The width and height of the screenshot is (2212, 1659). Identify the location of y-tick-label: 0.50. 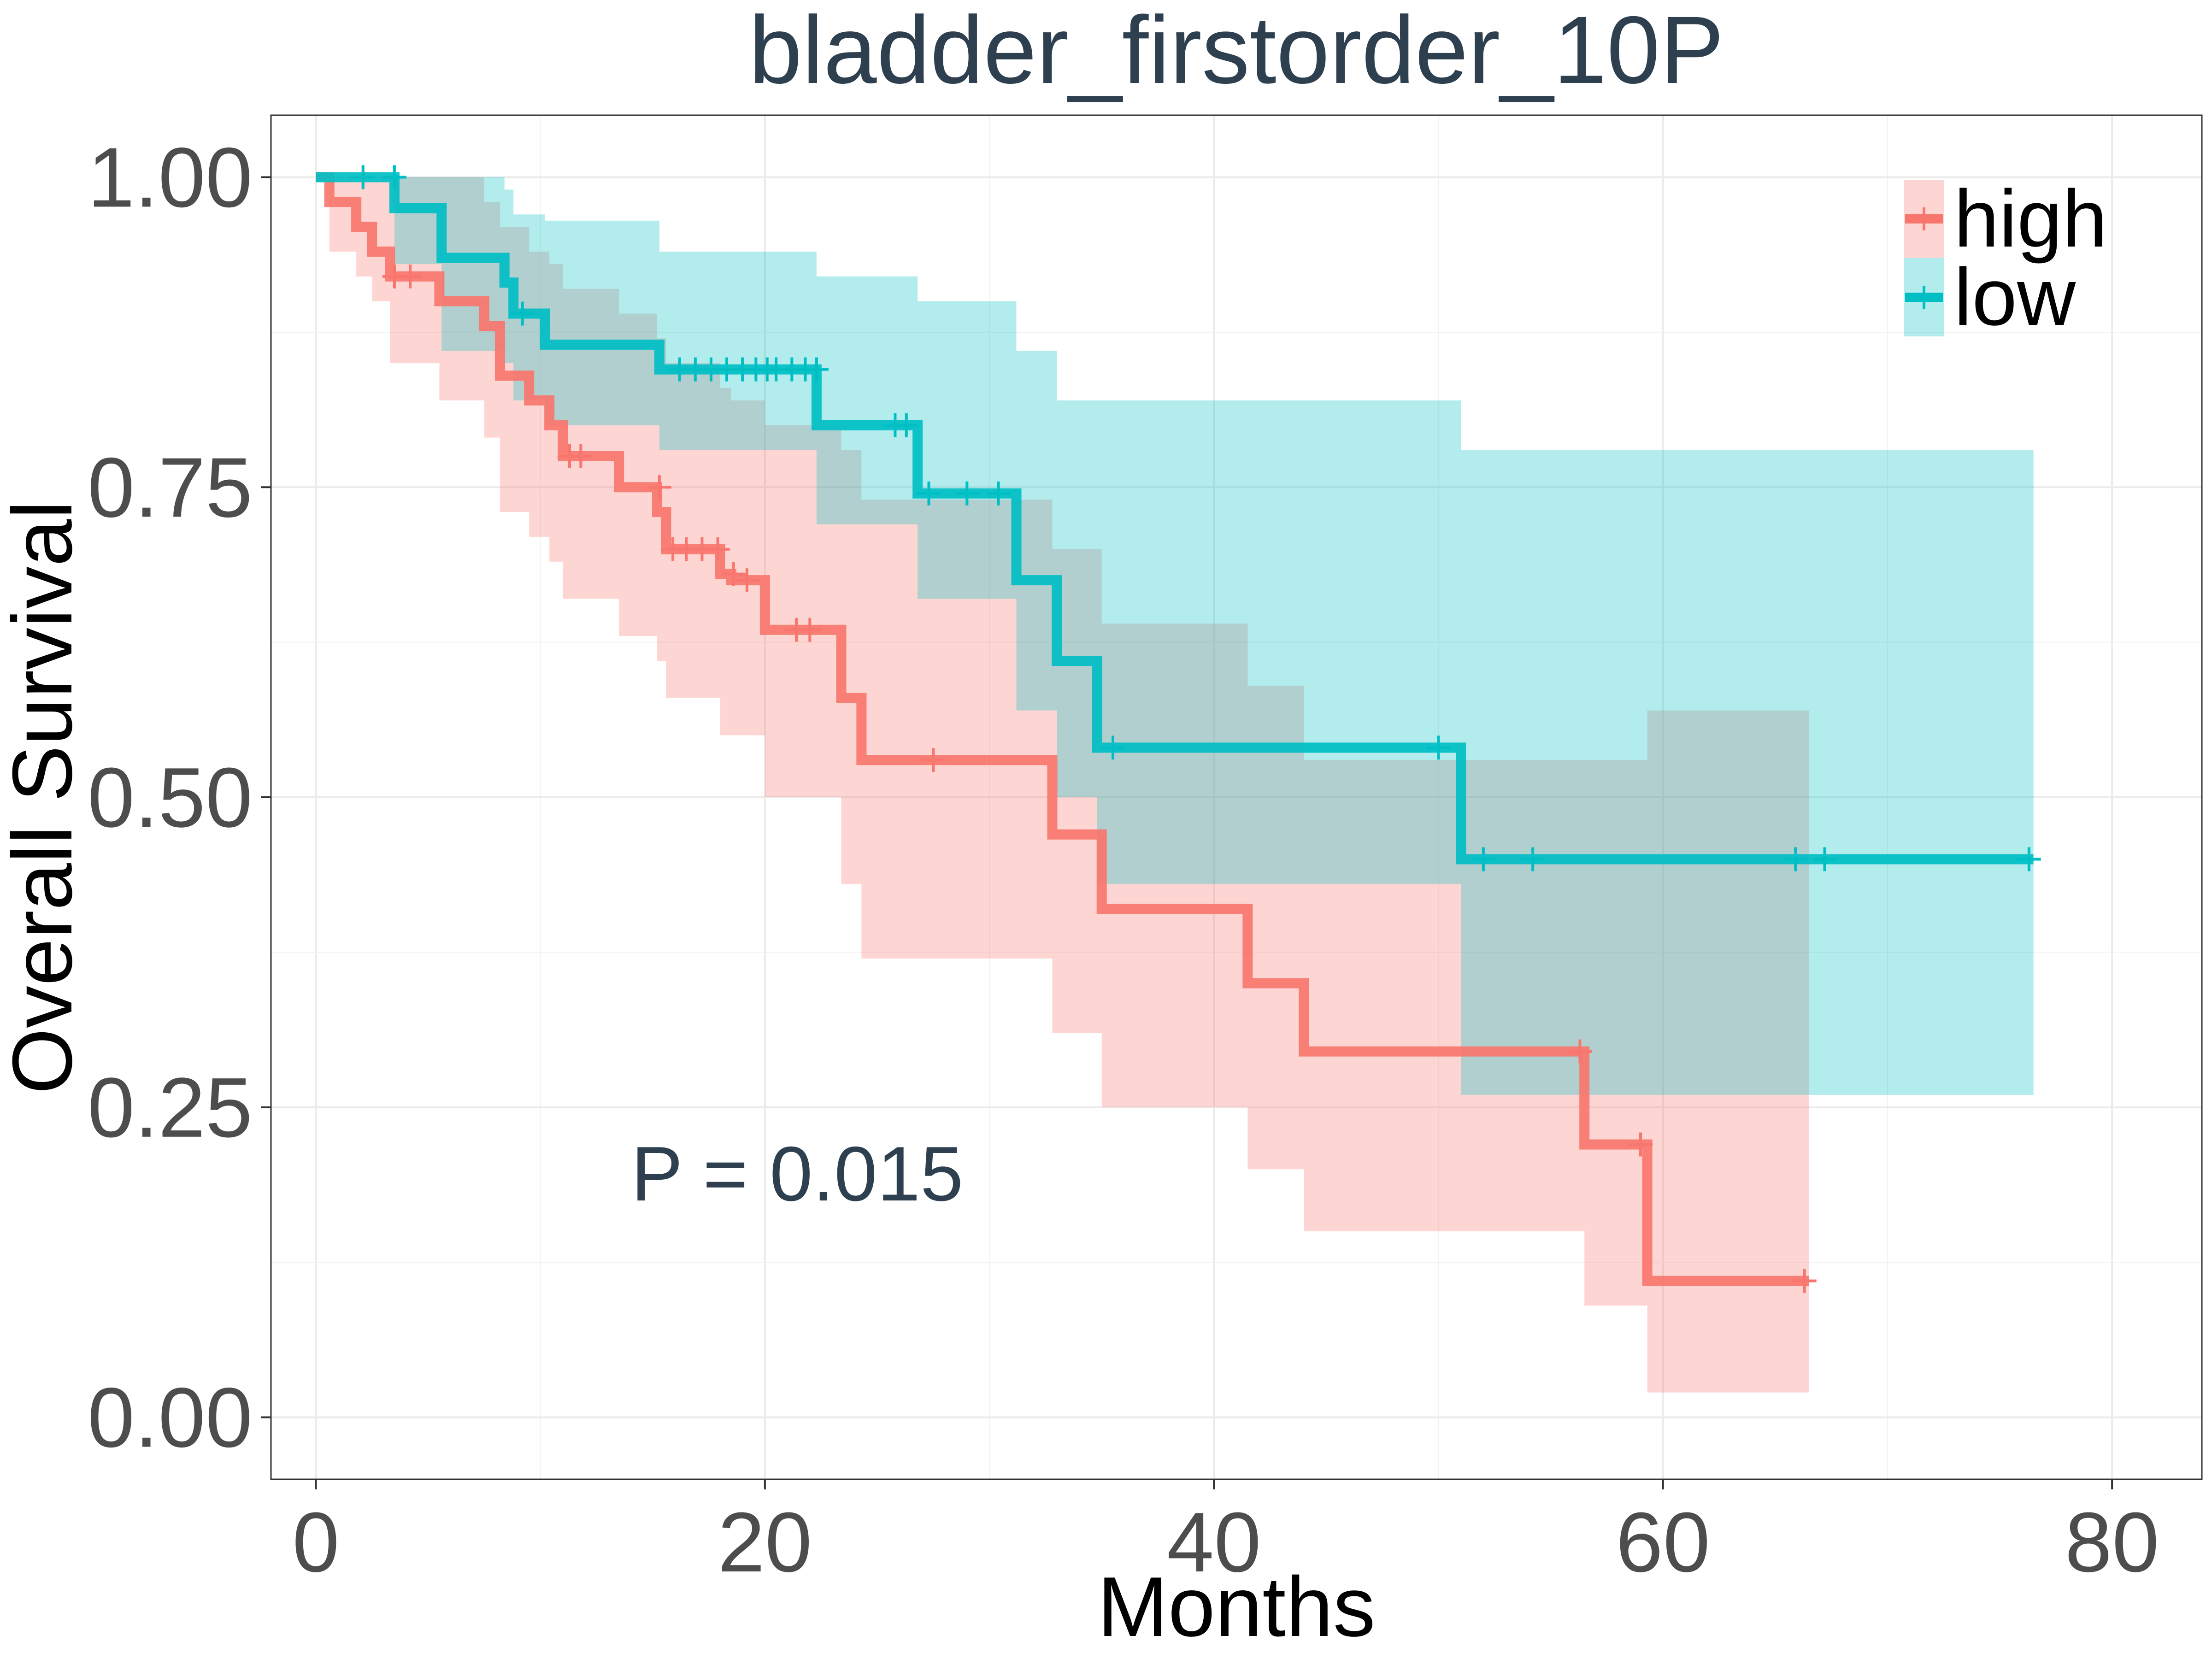
(170, 797).